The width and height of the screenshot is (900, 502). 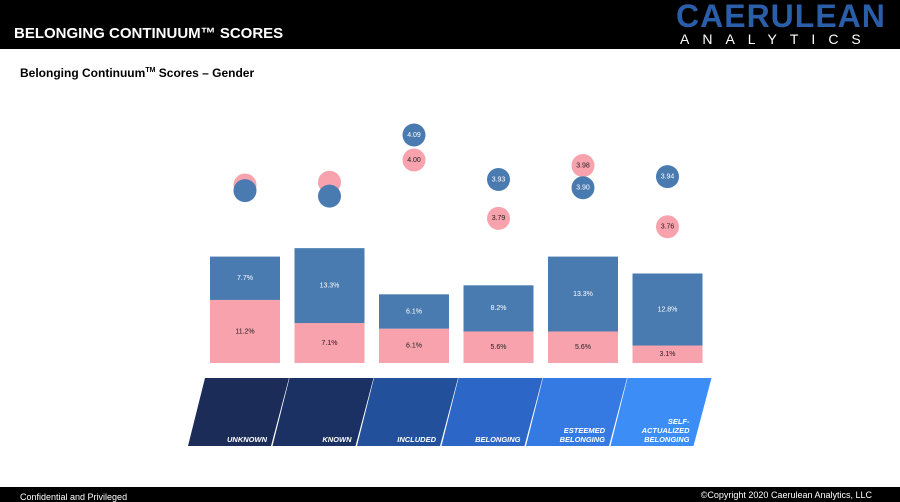 I want to click on category-label: INCLUDED, so click(x=416, y=439).